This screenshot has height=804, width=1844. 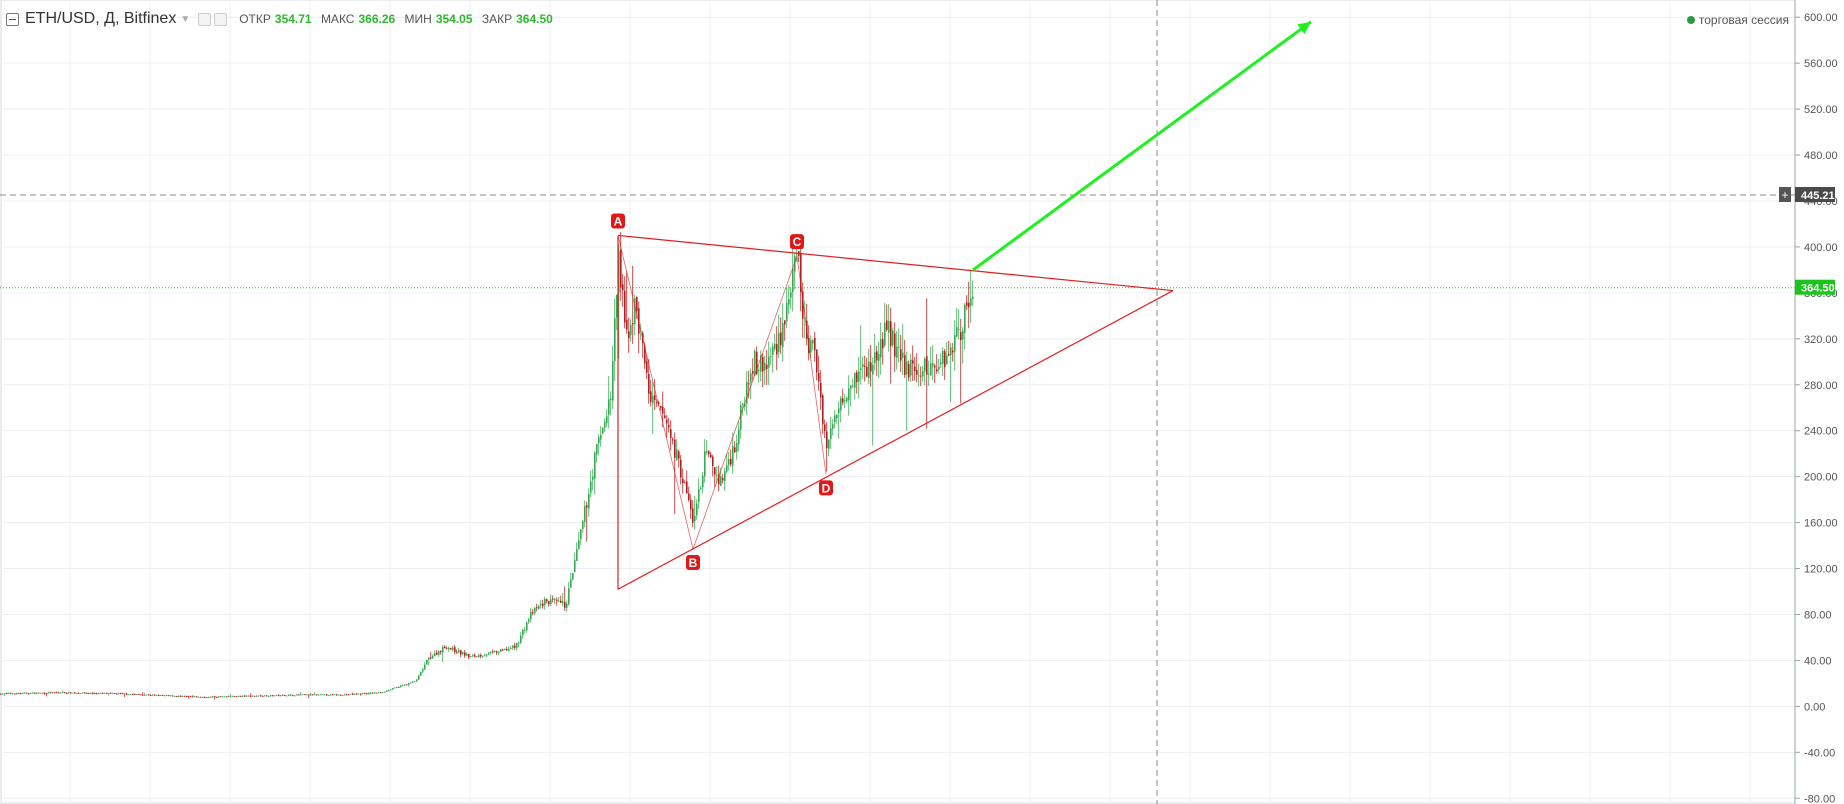 I want to click on eye-icon, so click(x=205, y=19).